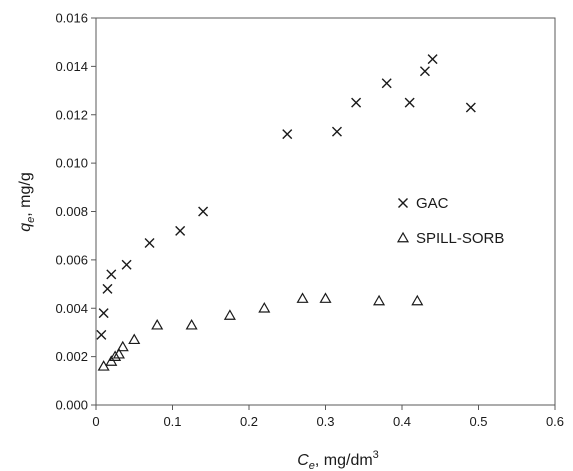  Describe the element at coordinates (376, 455) in the screenshot. I see `x-axis-superscript: 3` at that location.